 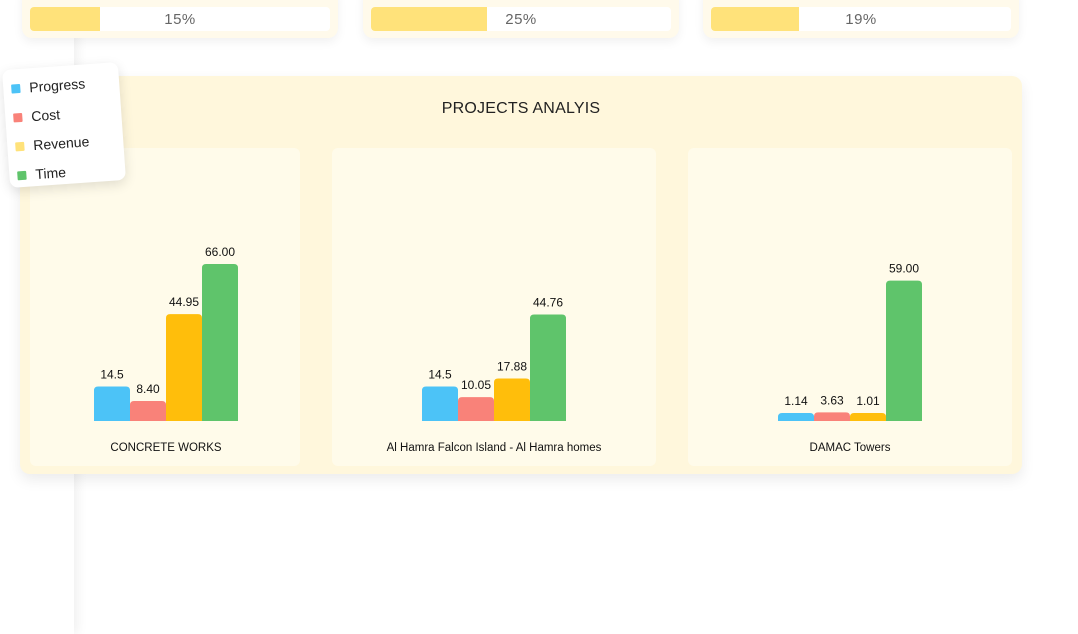 I want to click on data-label-progress: 1.14, so click(x=796, y=401).